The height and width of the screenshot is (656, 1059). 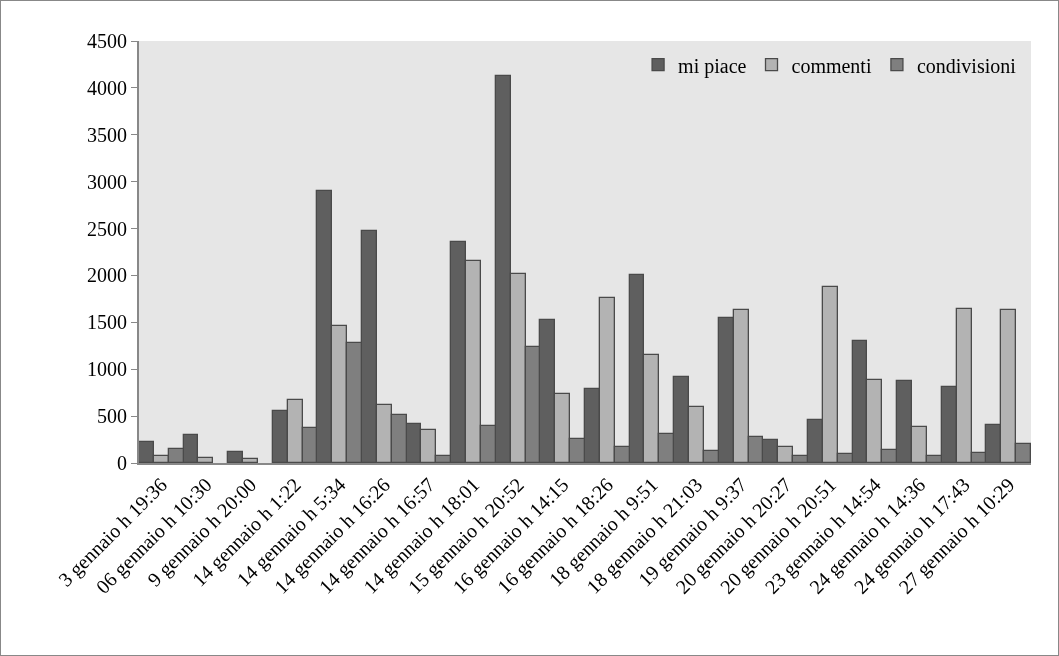 What do you see at coordinates (122, 463) in the screenshot?
I see `y-tick-label: 0` at bounding box center [122, 463].